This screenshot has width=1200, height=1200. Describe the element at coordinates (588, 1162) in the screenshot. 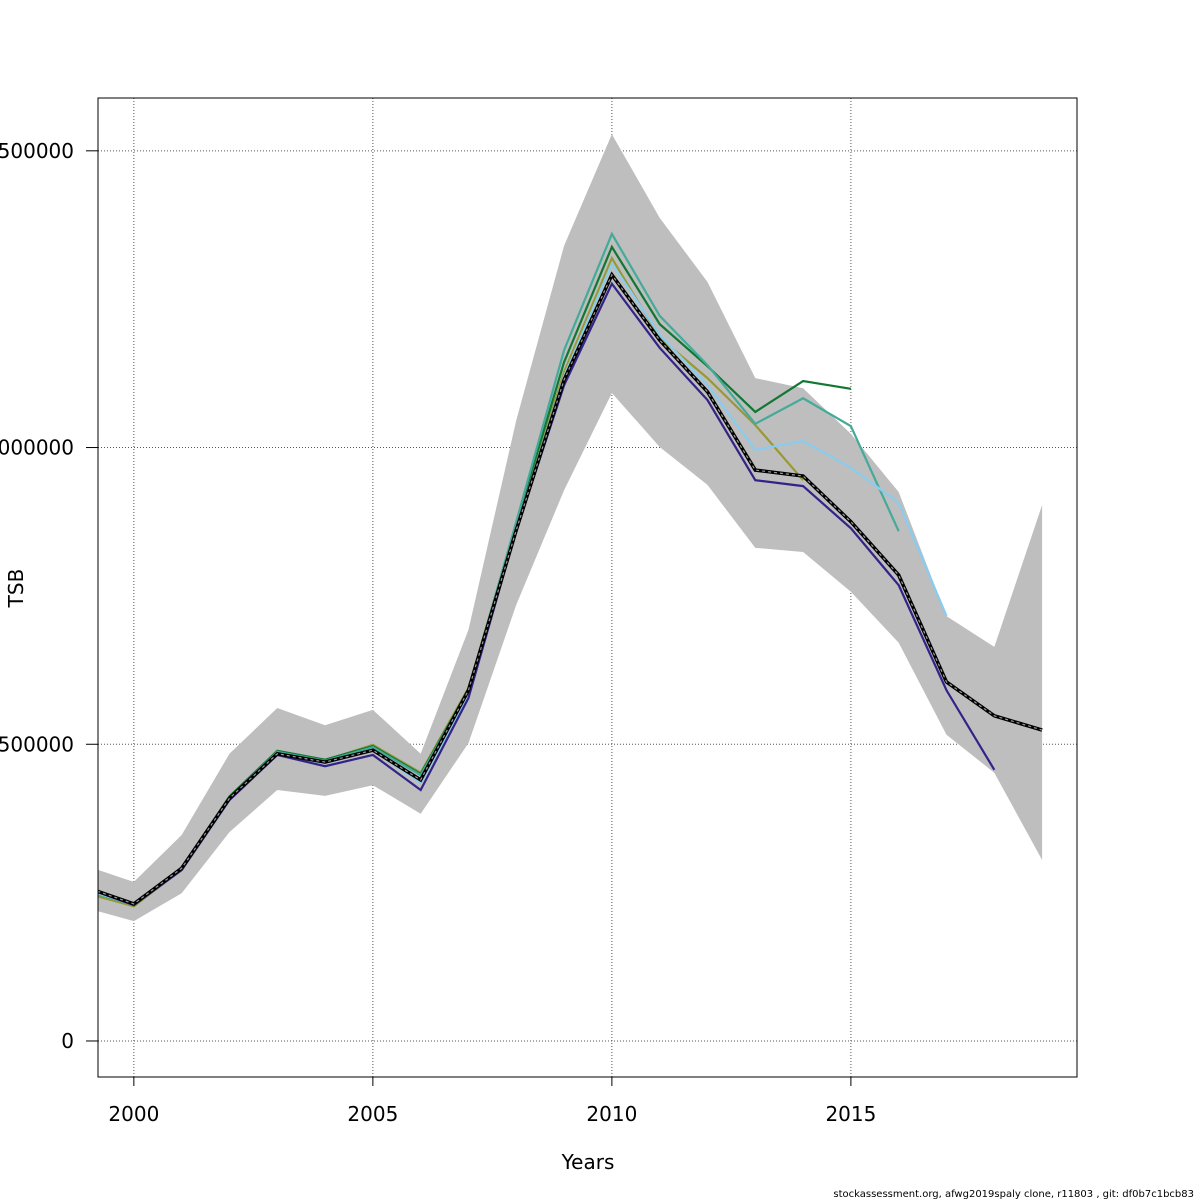

I see `x-axis-label: Years` at that location.